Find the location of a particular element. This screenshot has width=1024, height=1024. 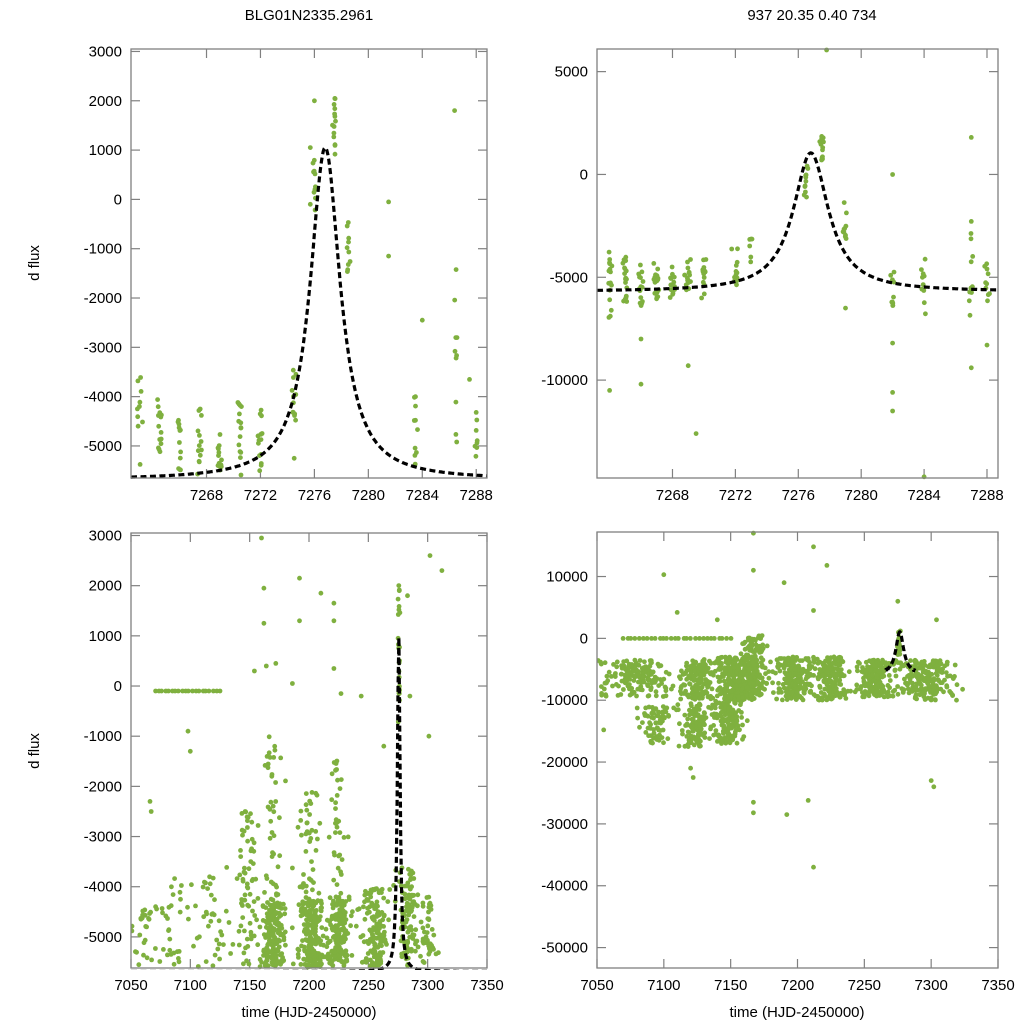

y-tick-label: -5000 is located at coordinates (103, 446).